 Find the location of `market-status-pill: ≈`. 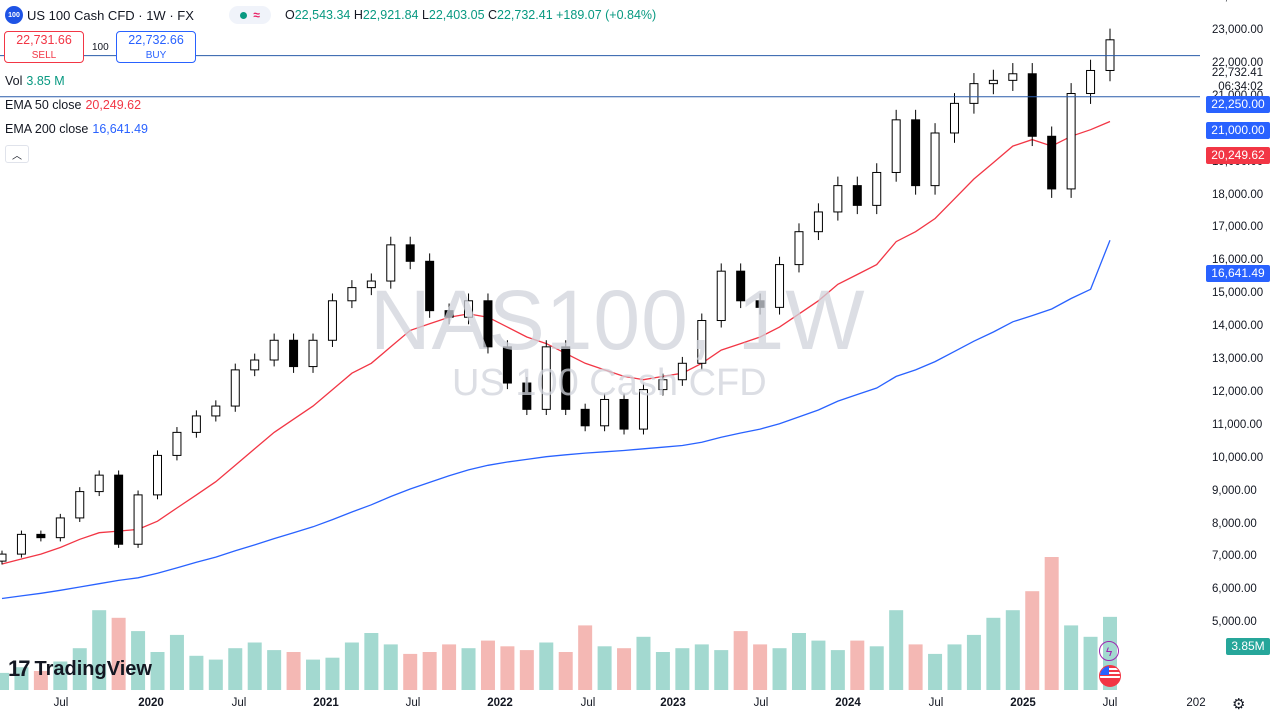

market-status-pill: ≈ is located at coordinates (250, 15).